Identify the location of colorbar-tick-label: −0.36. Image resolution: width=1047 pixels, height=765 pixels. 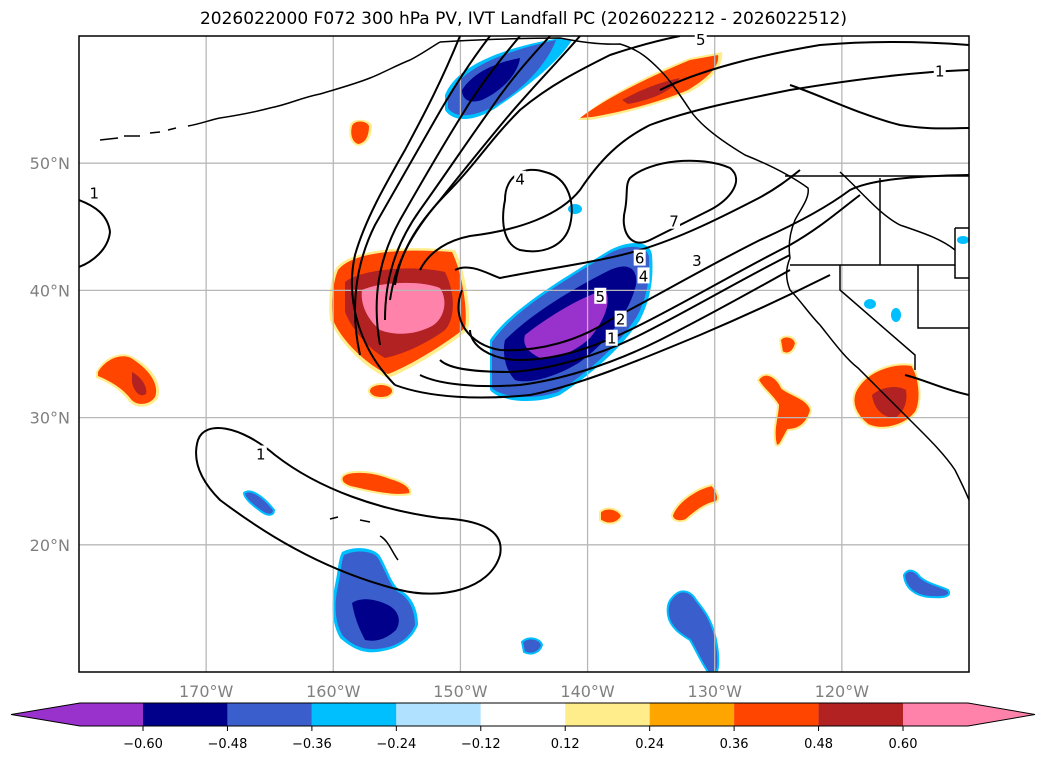
(312, 744).